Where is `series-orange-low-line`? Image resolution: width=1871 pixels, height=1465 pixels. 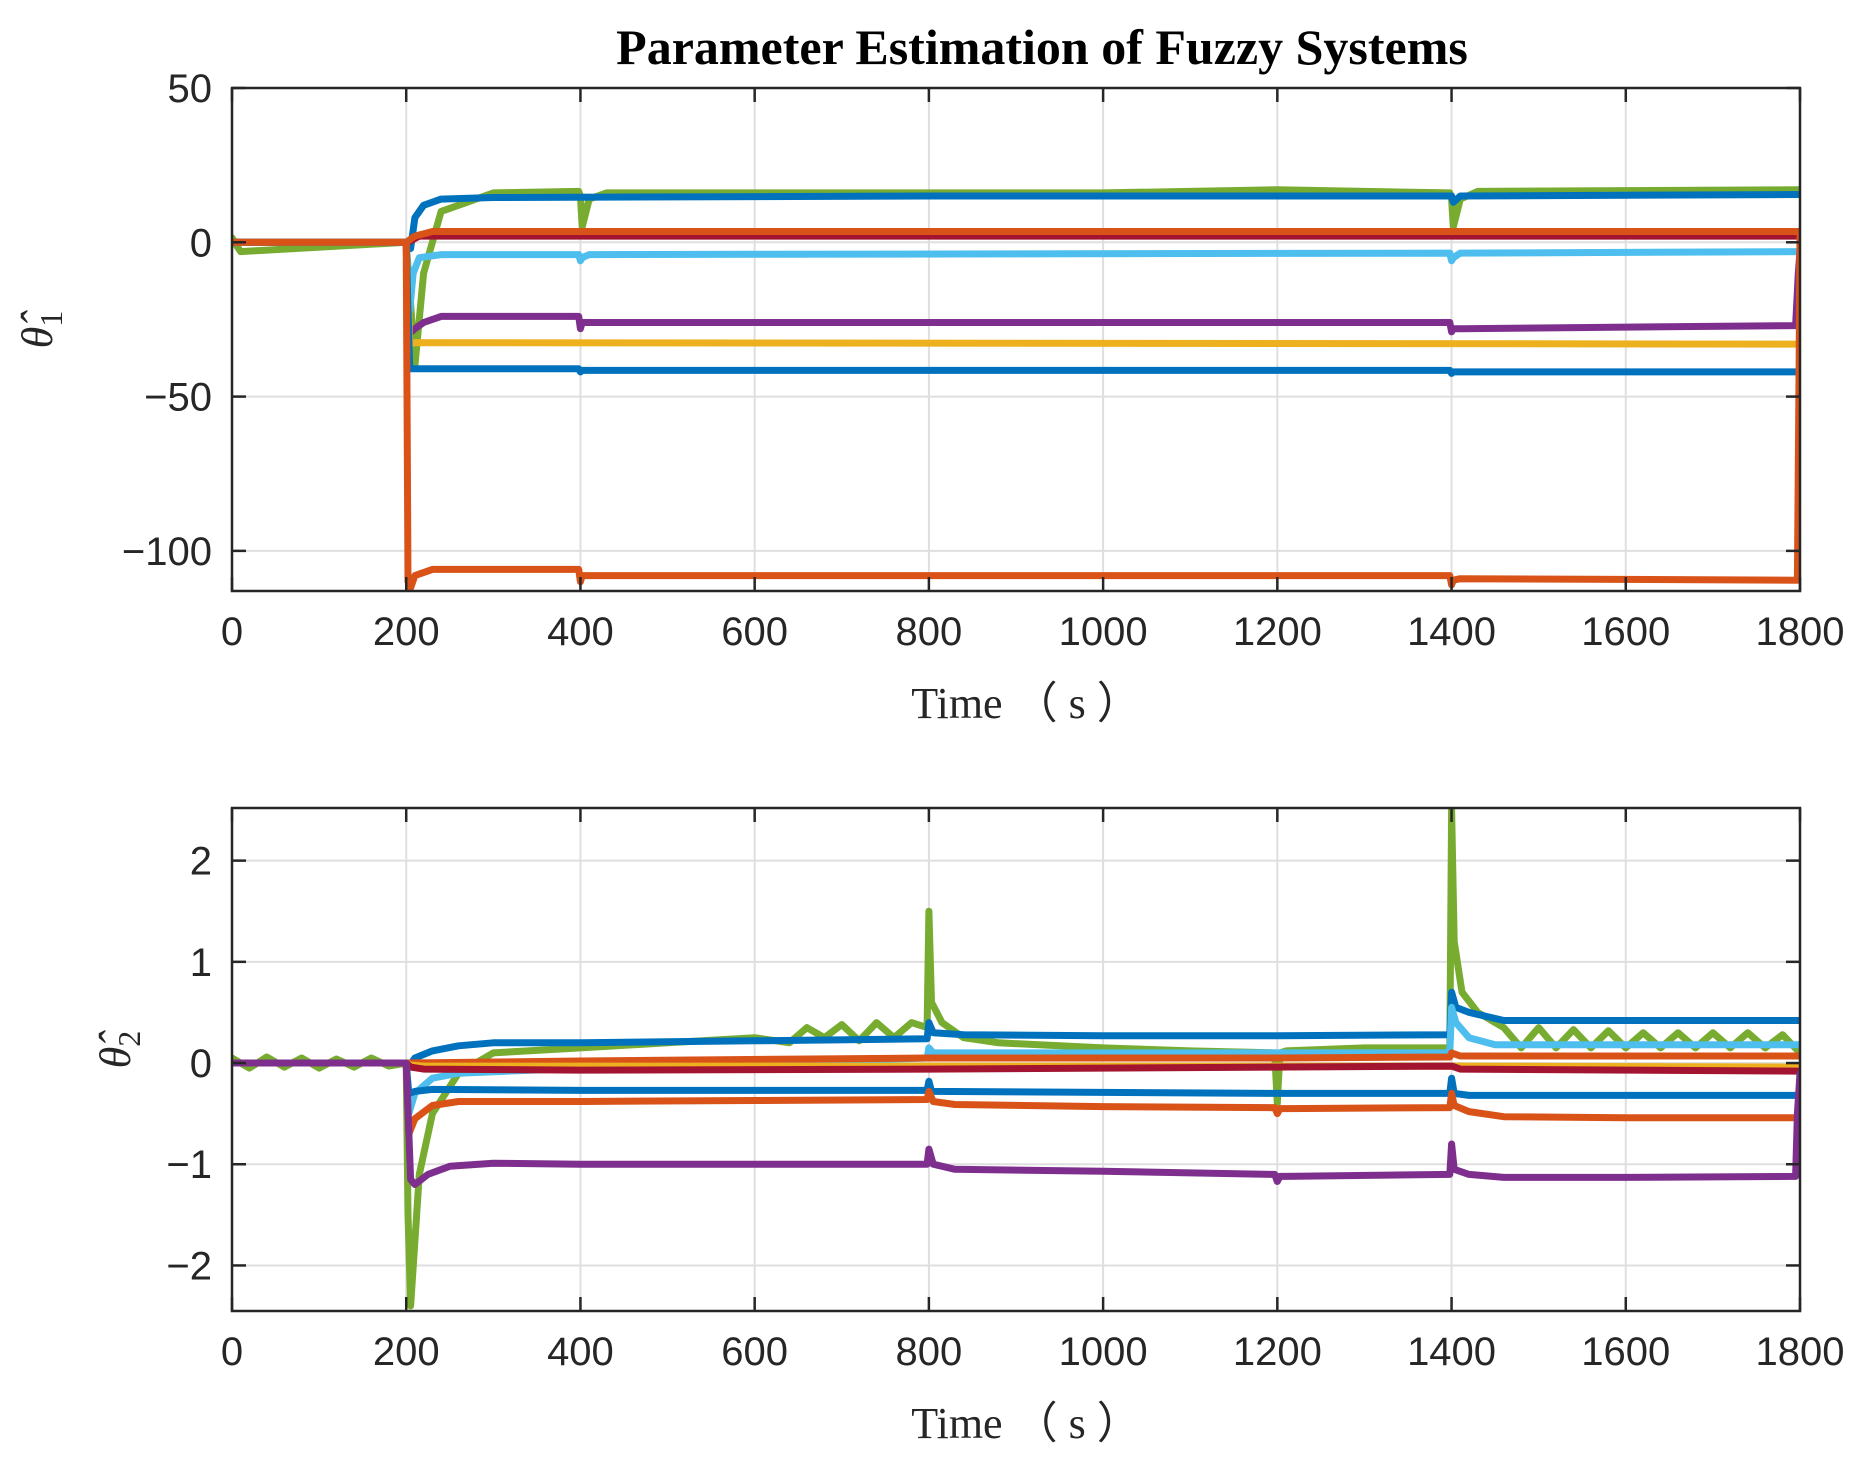
series-orange-low-line is located at coordinates (1016, 1098).